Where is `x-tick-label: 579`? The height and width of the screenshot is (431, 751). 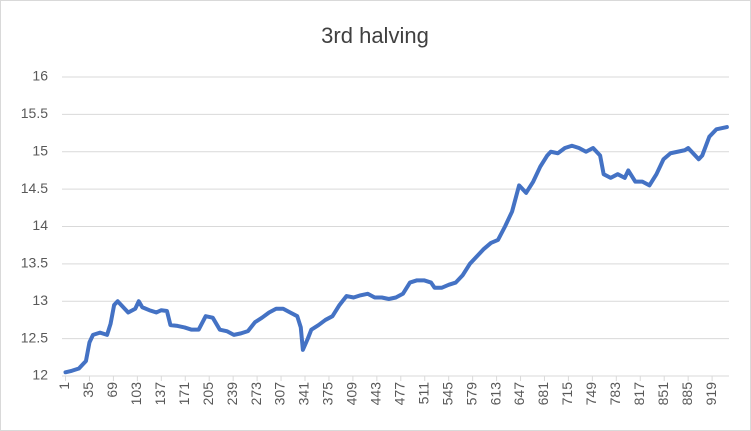
x-tick-label: 579 is located at coordinates (471, 394).